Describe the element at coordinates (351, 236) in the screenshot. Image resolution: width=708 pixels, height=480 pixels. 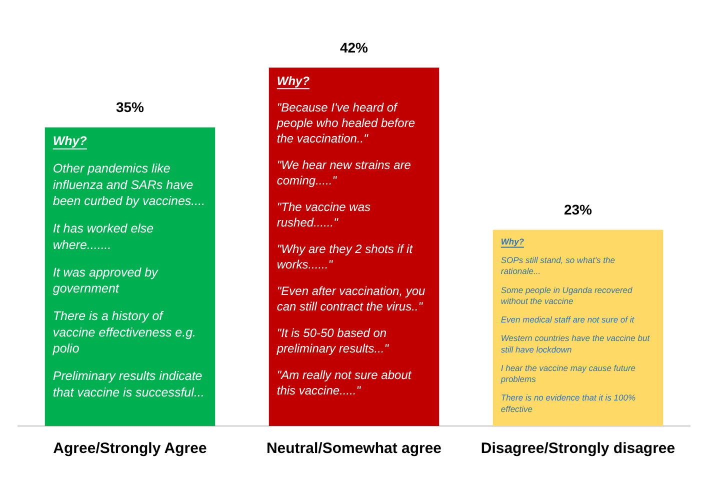
I see `text: Why? "Because I've heard of people who healed before the vaccination.." "We hear new strains are coming....." "The vaccine was rushed......" "Why are they 2 shots if it works......" "Even after vaccination, you can still contract the virus.." "It is 50-50 based on preliminary results..." "Am really not sure about this vaccine....."` at that location.